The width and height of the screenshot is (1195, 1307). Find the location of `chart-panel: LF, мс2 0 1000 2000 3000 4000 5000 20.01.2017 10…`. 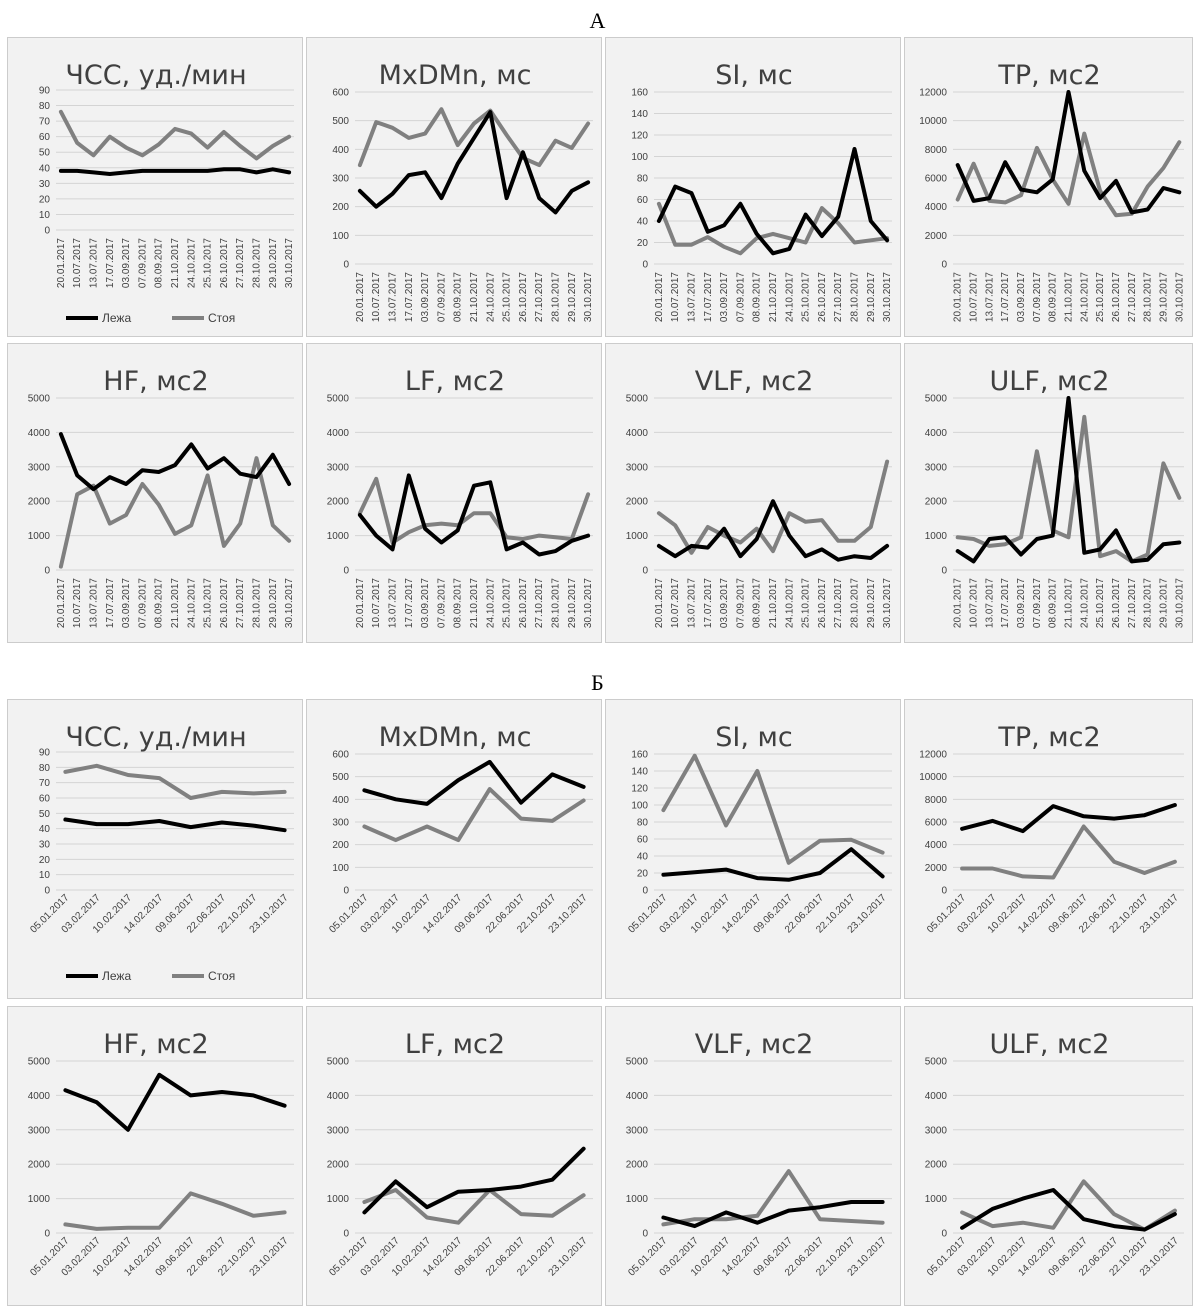

chart-panel: LF, мс2 0 1000 2000 3000 4000 5000 20.01.2017 10… is located at coordinates (454, 493).